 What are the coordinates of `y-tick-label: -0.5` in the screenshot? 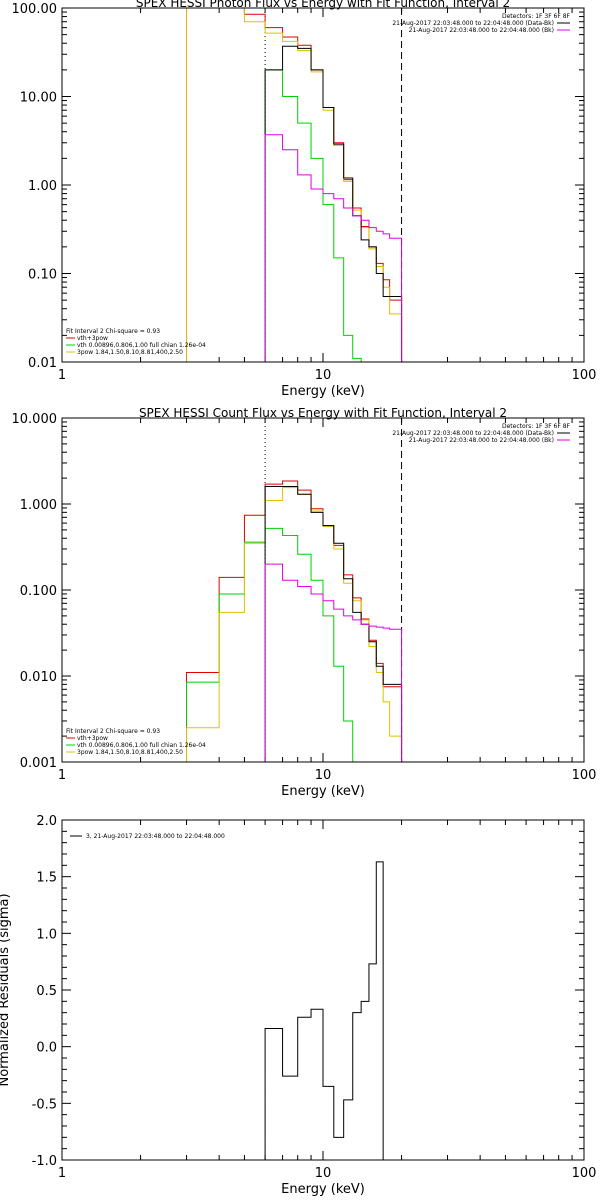 It's located at (44, 1104).